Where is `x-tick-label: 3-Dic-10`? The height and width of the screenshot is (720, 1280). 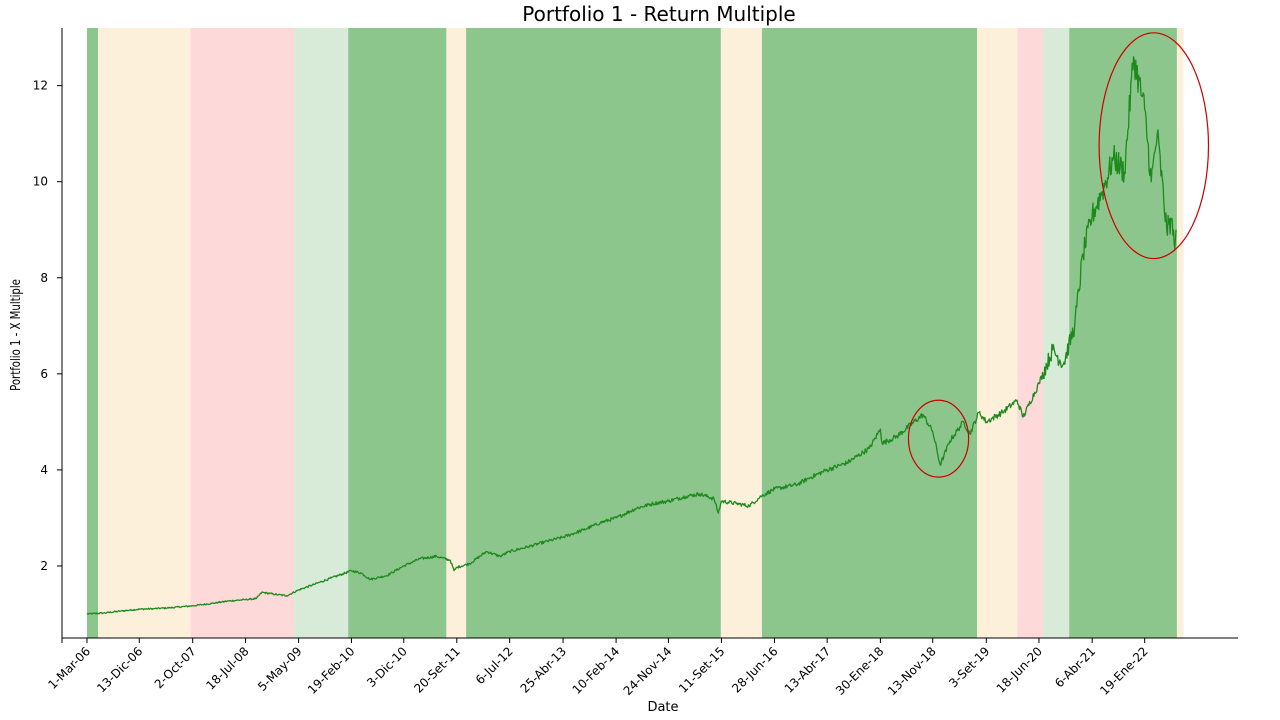 x-tick-label: 3-Dic-10 is located at coordinates (387, 667).